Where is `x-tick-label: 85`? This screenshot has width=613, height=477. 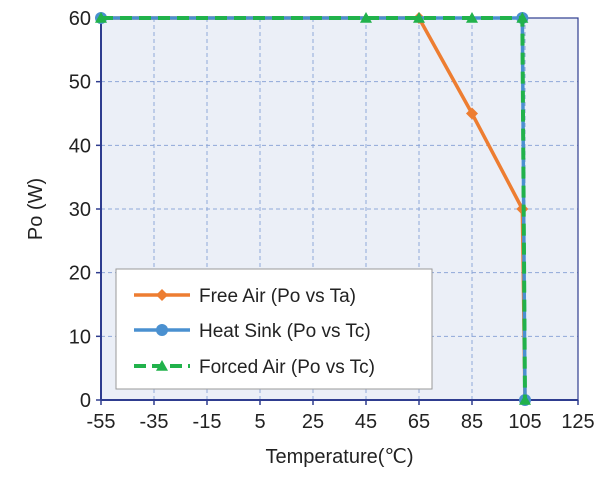 x-tick-label: 85 is located at coordinates (472, 422).